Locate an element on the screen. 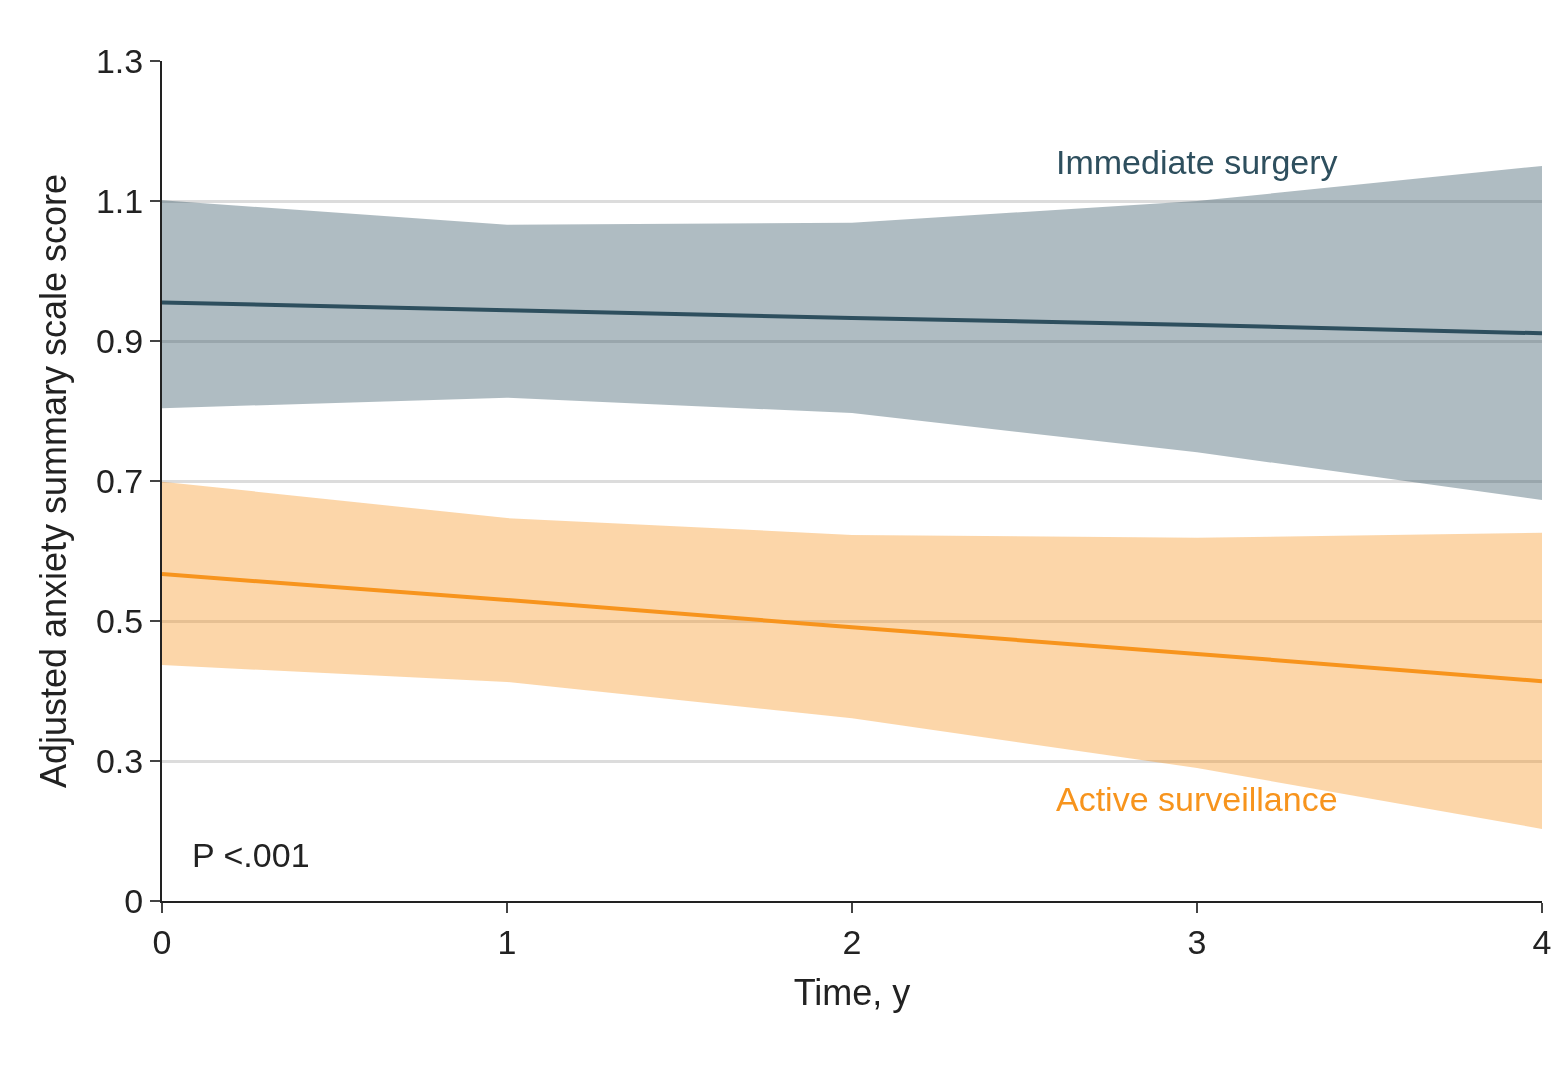 The width and height of the screenshot is (1567, 1070). x-tick-label: 3 is located at coordinates (1197, 941).